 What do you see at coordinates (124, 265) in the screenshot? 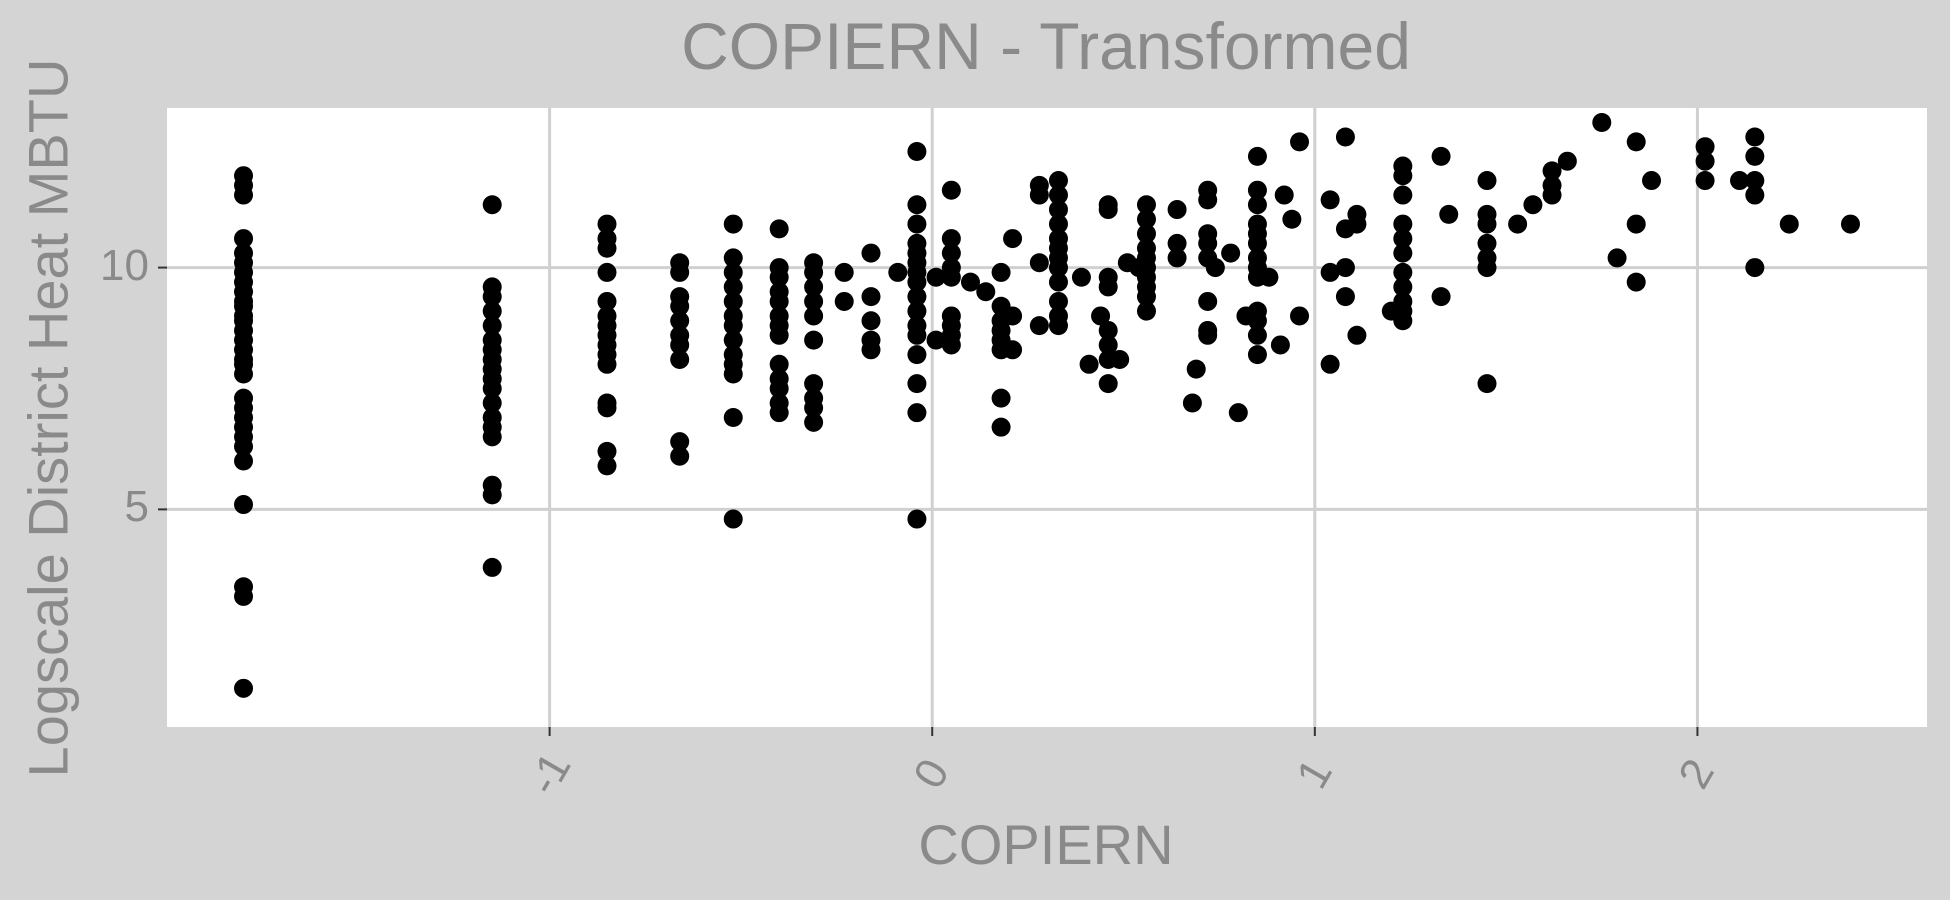
I see `y-tick-label: 10` at bounding box center [124, 265].